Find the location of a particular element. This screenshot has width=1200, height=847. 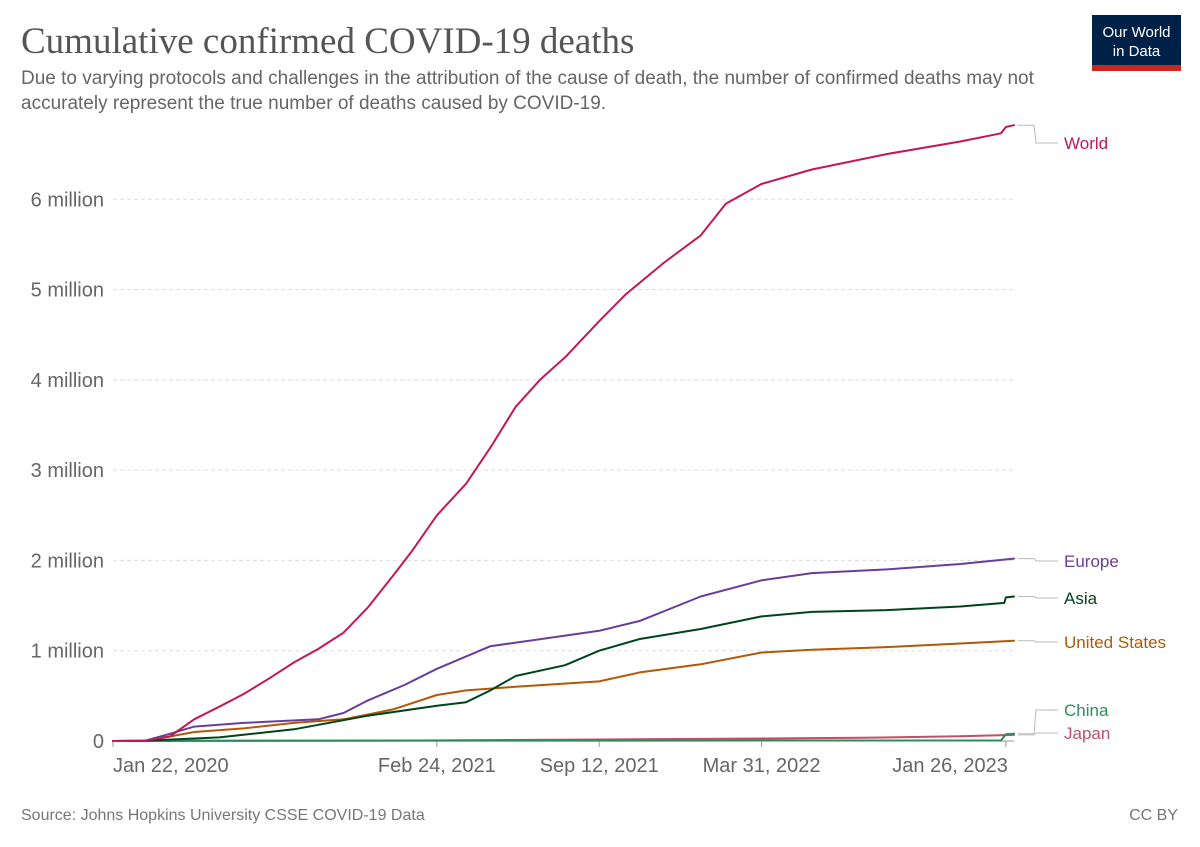

x-tick-label: Sep 12, 2021 is located at coordinates (599, 766).